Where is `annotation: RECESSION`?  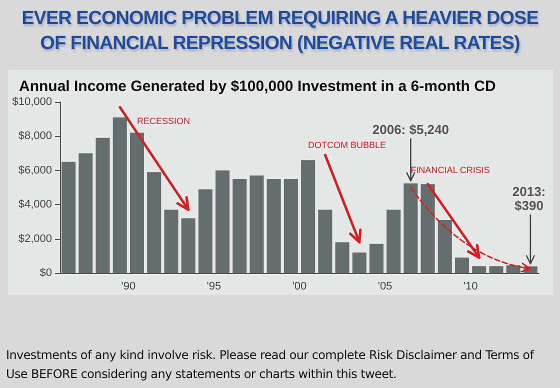 annotation: RECESSION is located at coordinates (163, 121).